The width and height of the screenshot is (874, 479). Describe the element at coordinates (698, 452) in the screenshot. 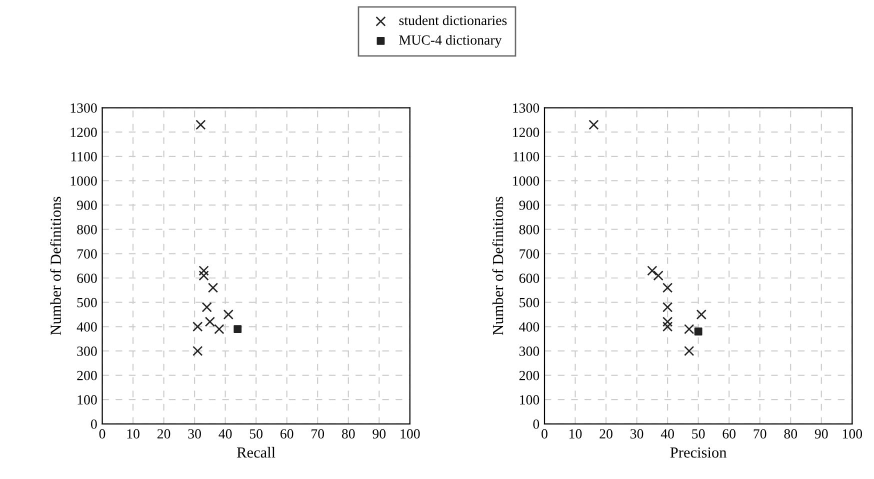

I see `x-axis-title: Precision` at that location.